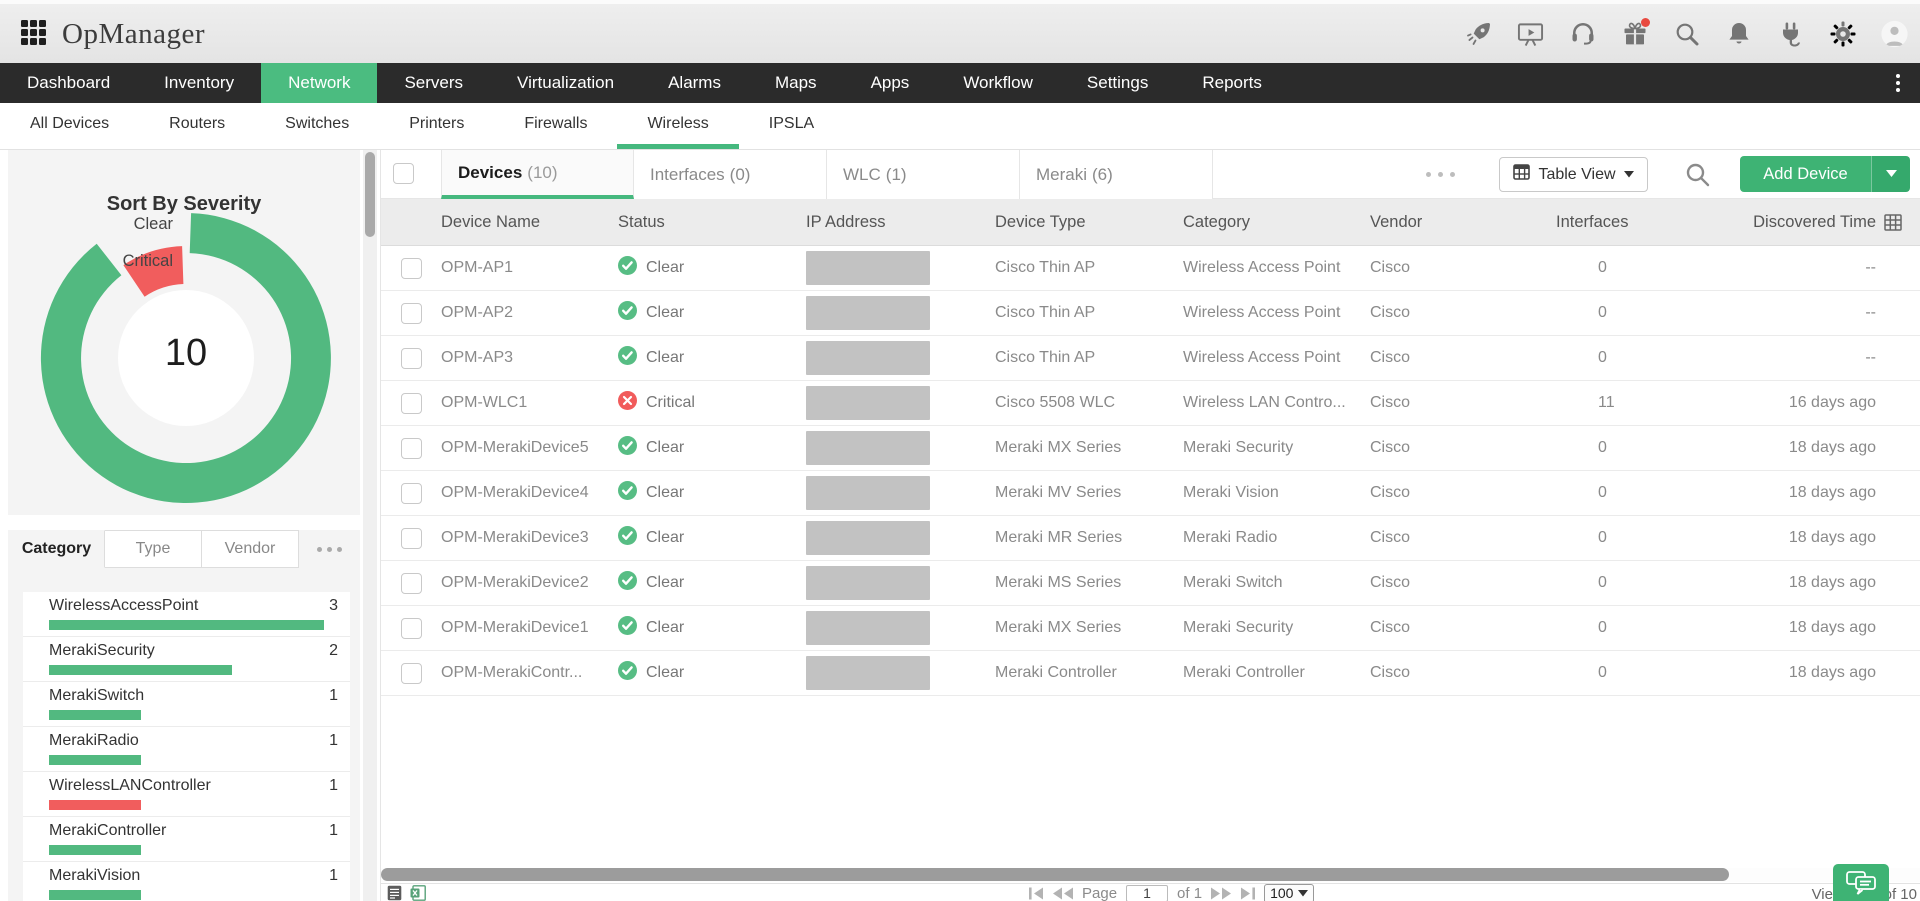  Describe the element at coordinates (1894, 33) in the screenshot. I see `avatar` at that location.